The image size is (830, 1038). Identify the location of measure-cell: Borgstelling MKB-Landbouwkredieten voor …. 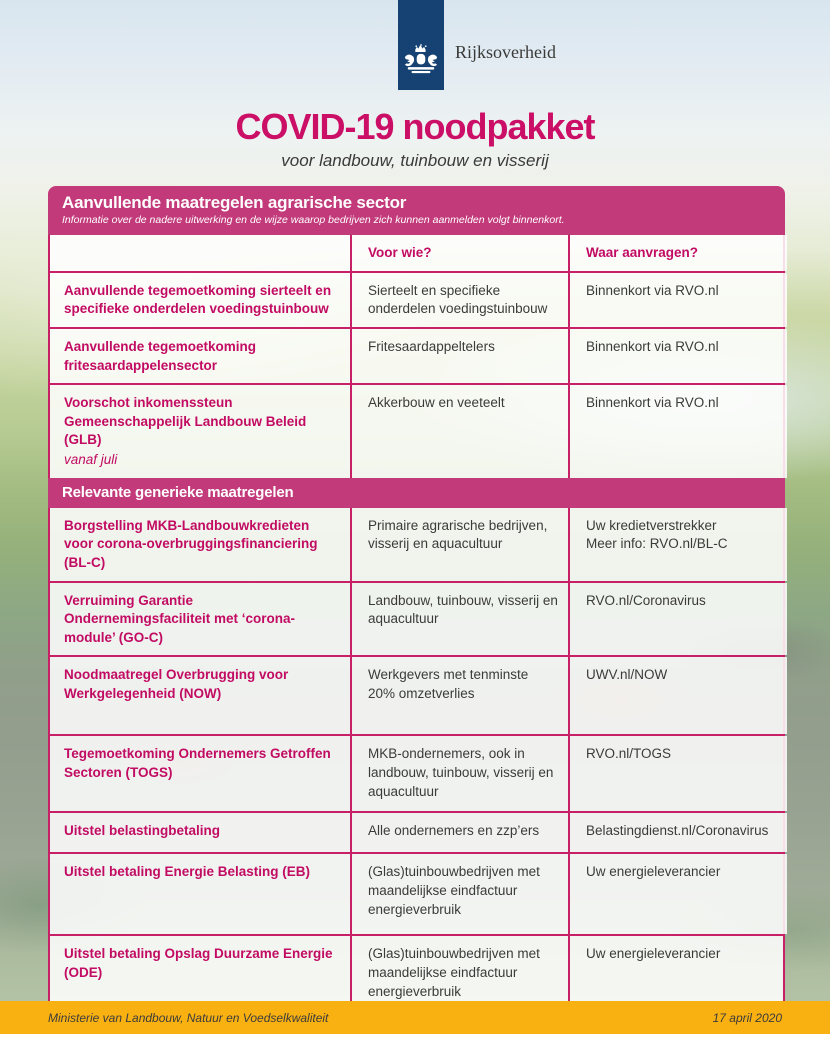
(201, 544).